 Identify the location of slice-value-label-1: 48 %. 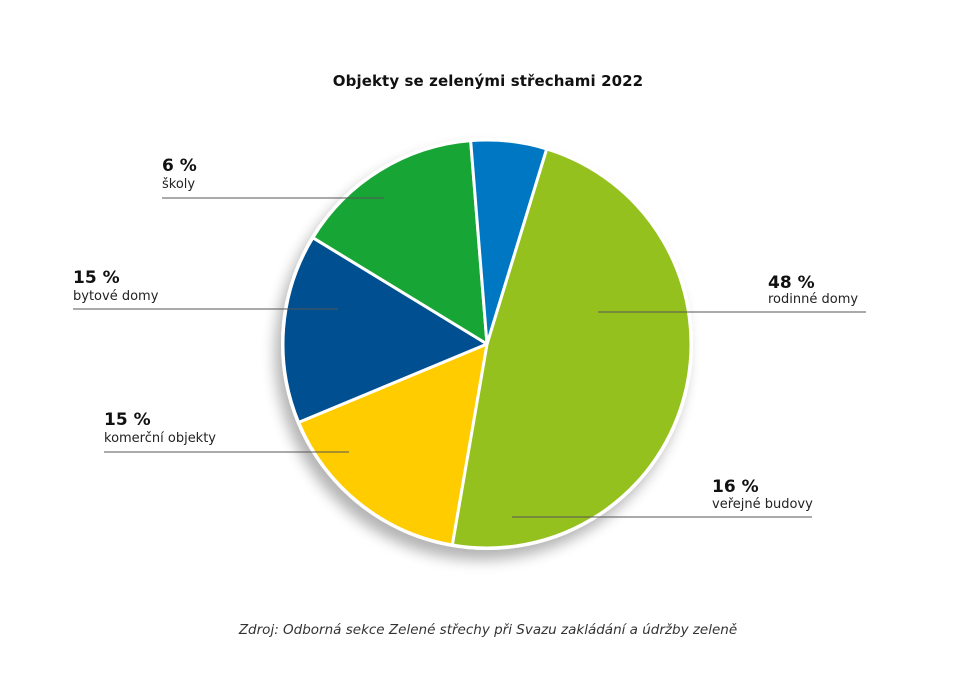
(791, 283).